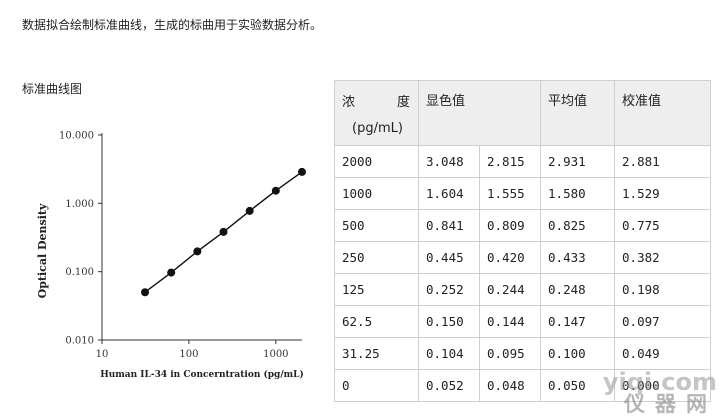  I want to click on table-cell: 2000, so click(376, 161).